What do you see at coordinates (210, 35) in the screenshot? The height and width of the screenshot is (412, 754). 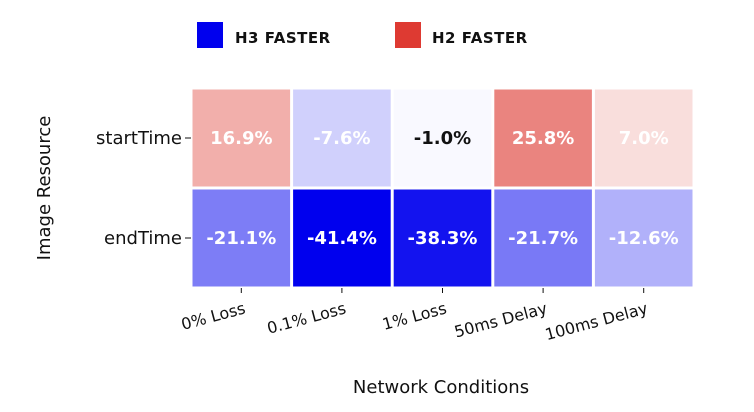 I see `legend-swatch-h3` at bounding box center [210, 35].